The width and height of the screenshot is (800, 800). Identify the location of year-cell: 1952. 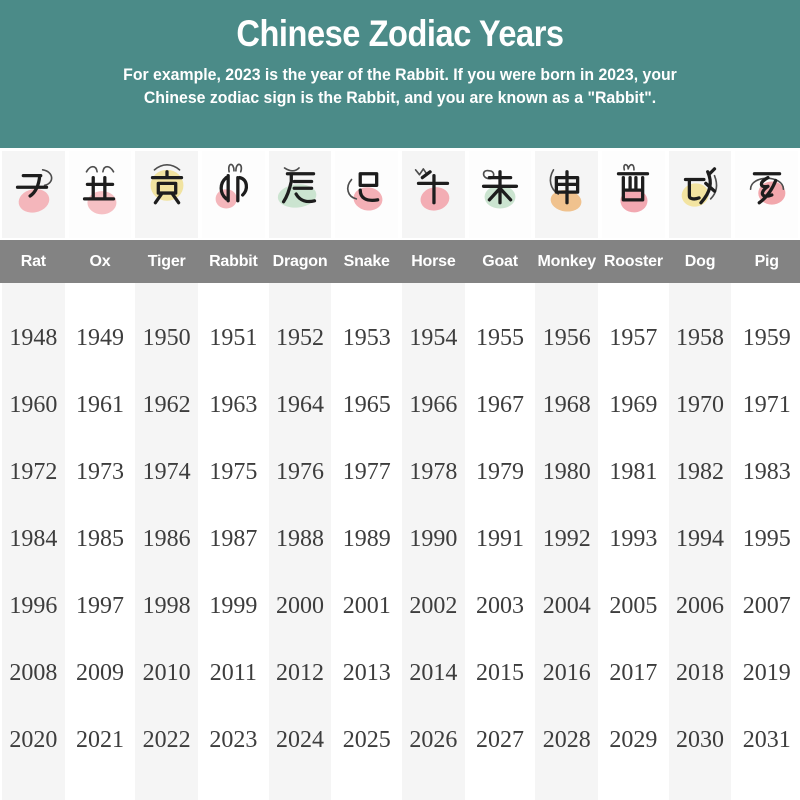
(300, 338).